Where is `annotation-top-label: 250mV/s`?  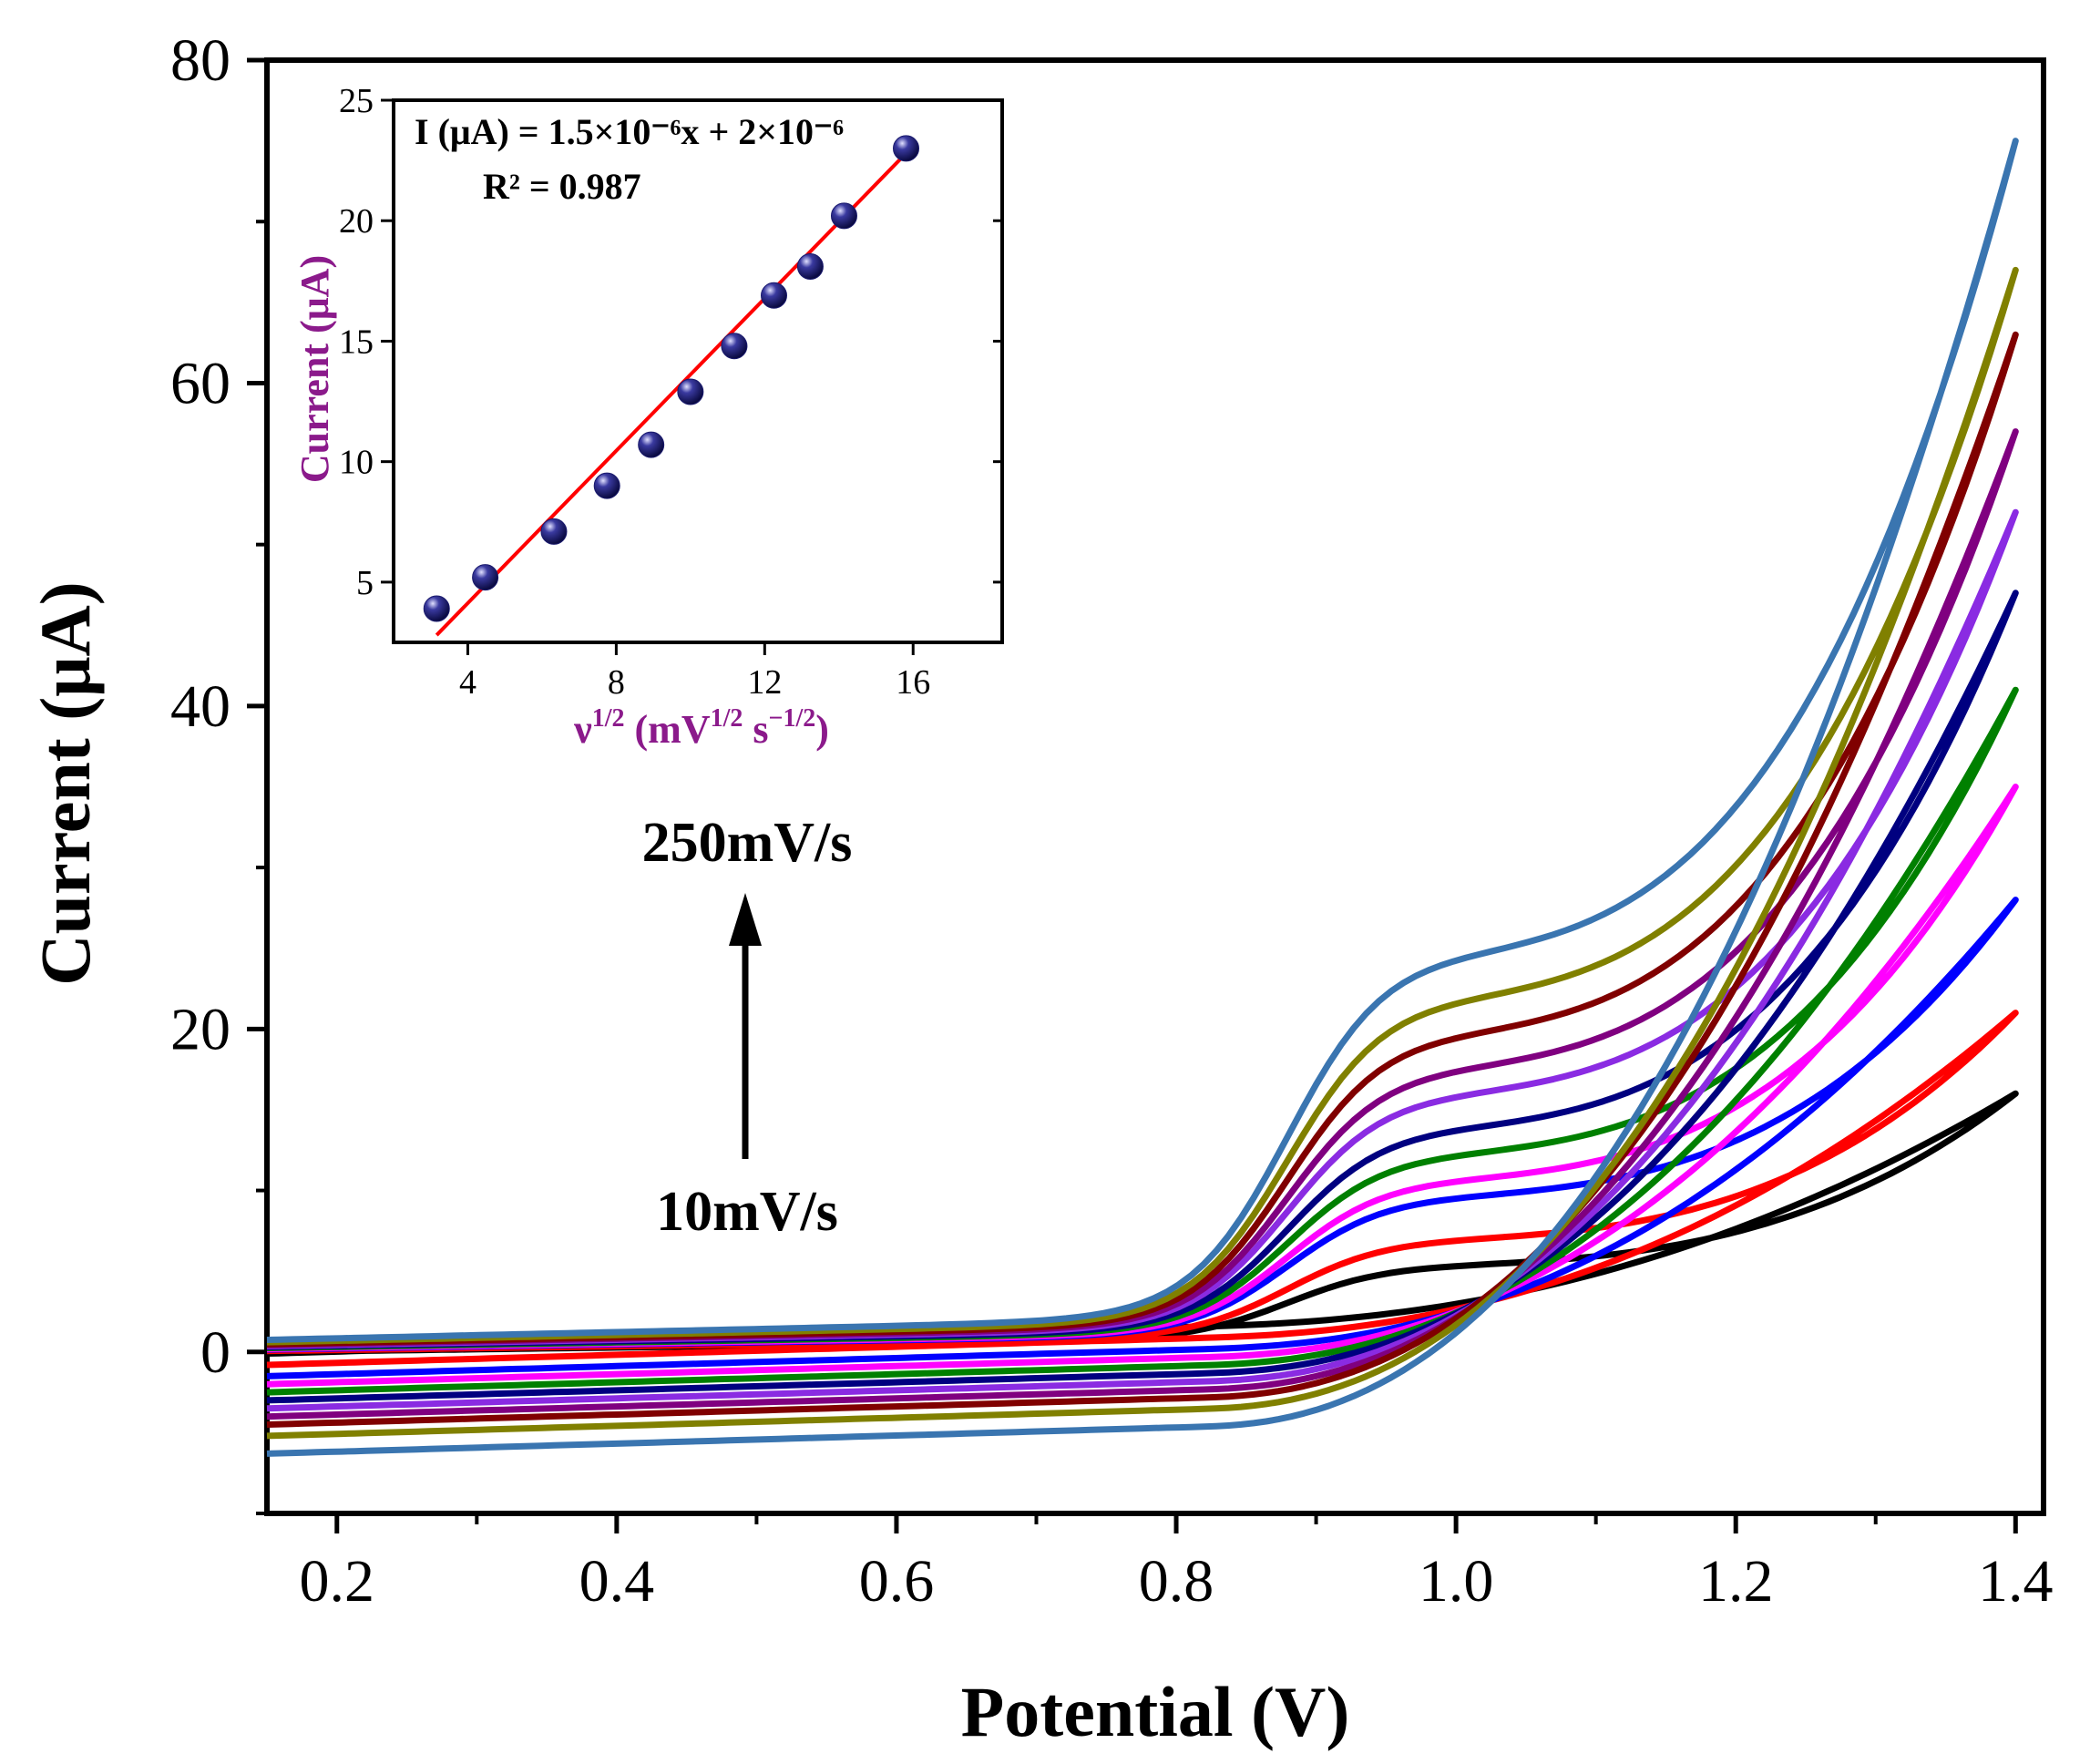 annotation-top-label: 250mV/s is located at coordinates (747, 843).